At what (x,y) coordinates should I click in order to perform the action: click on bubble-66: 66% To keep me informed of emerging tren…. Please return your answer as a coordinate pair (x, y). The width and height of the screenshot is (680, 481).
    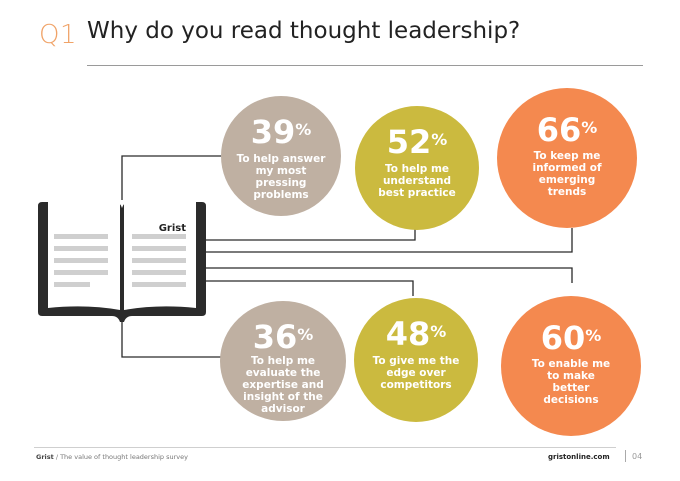
    Looking at the image, I should click on (567, 158).